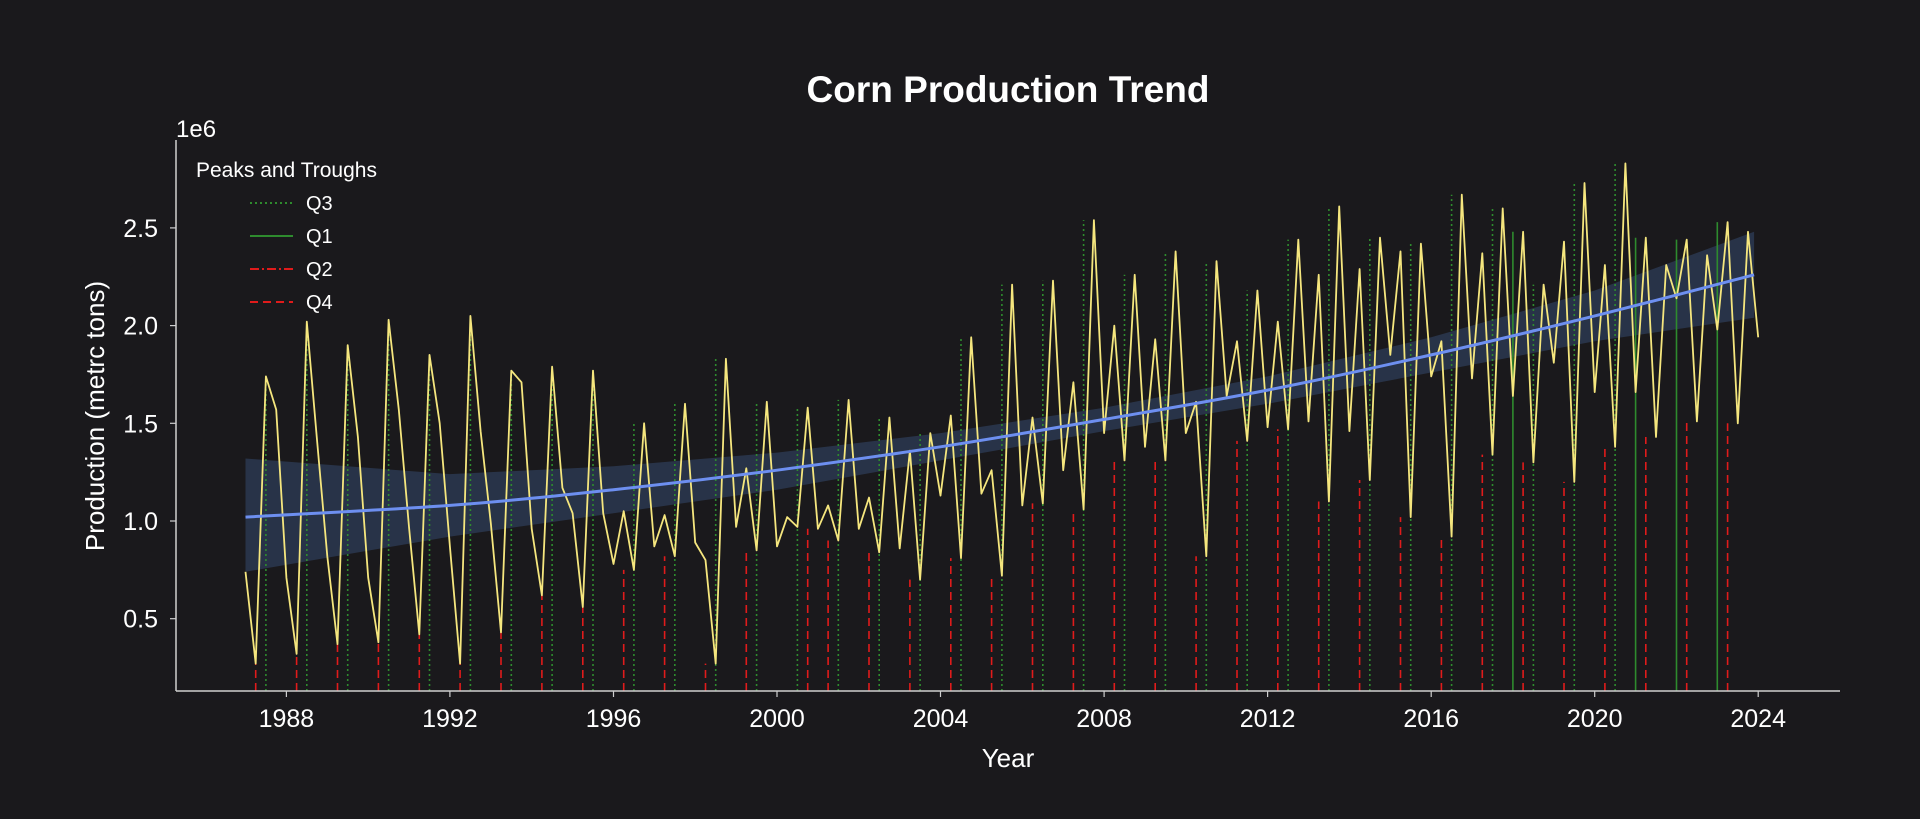 The image size is (1920, 819). I want to click on legend-label-q1: Q1, so click(319, 237).